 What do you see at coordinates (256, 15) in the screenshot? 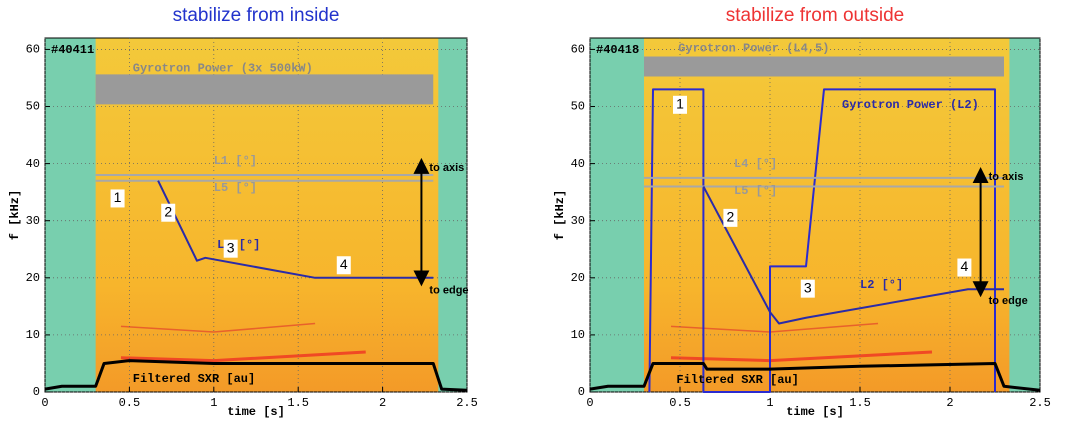
I see `chart-title: stabilize from inside` at bounding box center [256, 15].